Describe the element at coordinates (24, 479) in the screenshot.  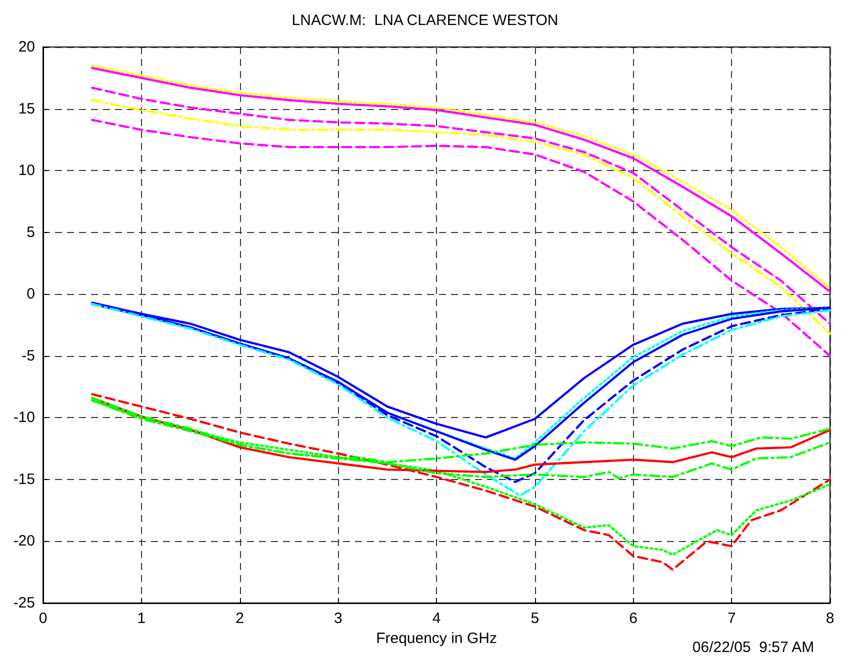
I see `y-tick-label: -15` at that location.